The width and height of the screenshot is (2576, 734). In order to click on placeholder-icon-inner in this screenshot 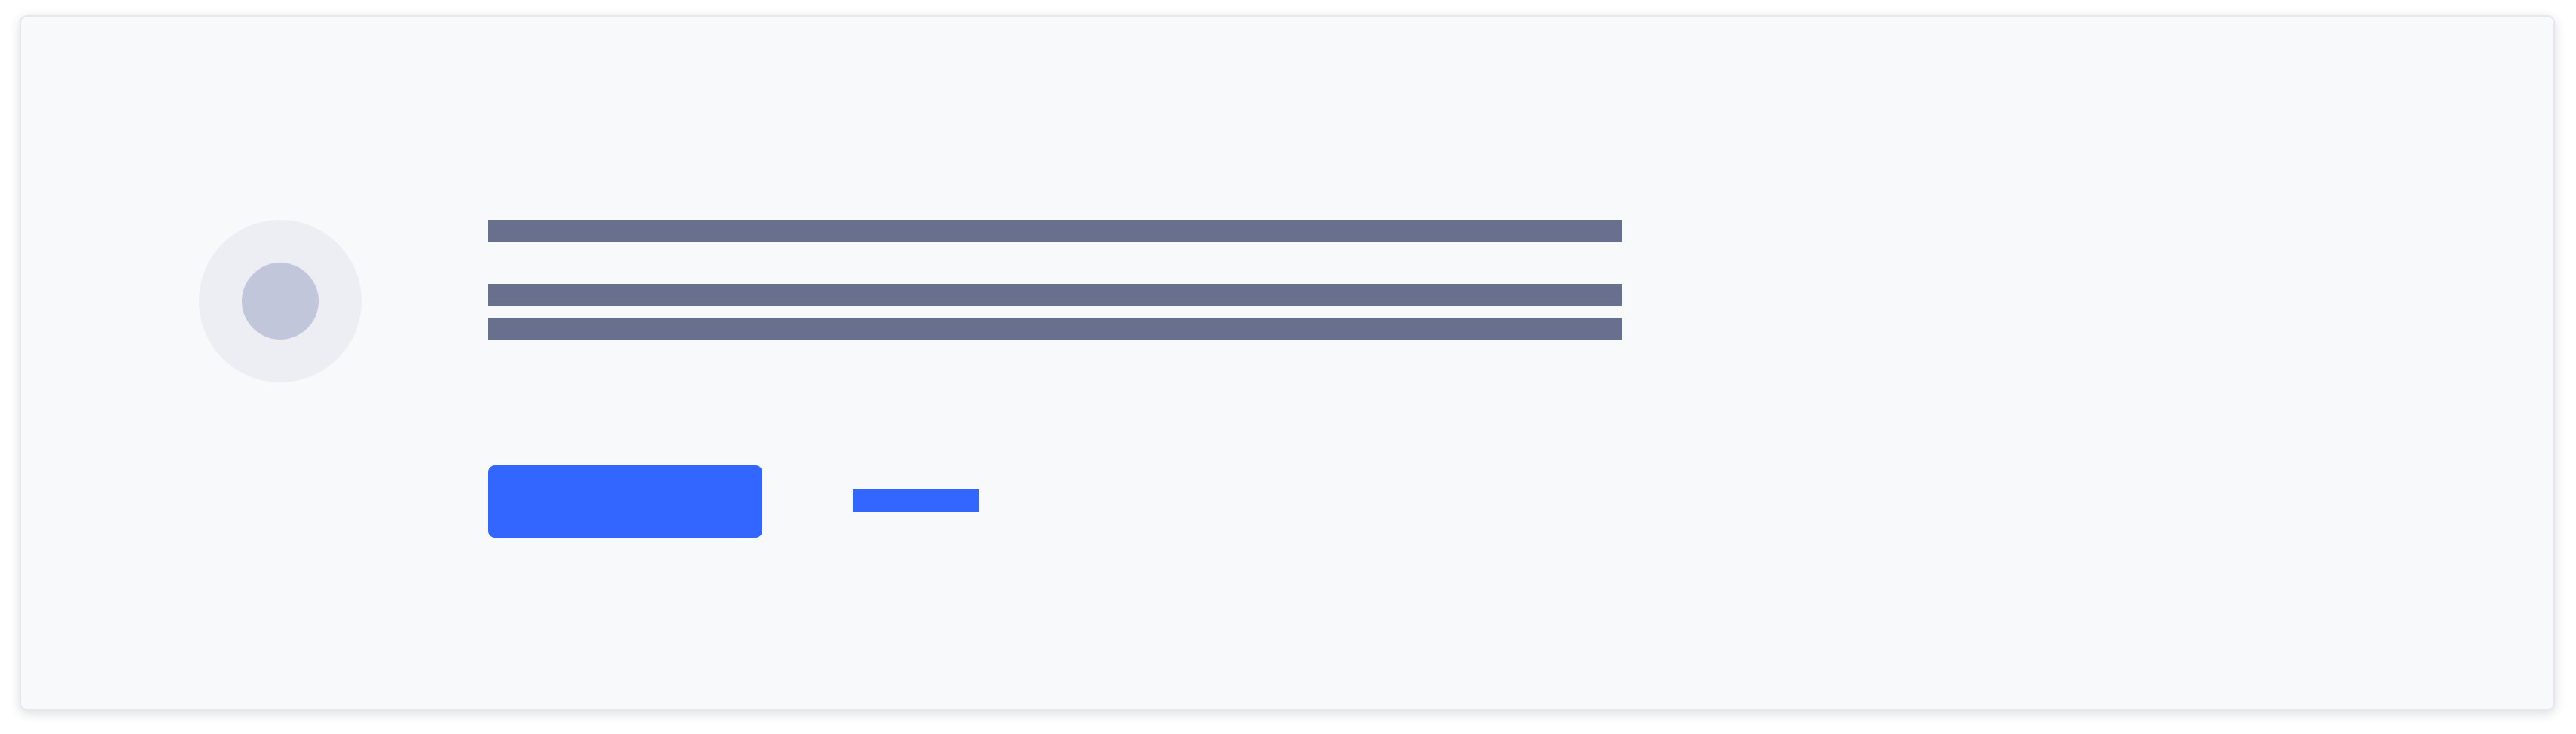, I will do `click(281, 301)`.